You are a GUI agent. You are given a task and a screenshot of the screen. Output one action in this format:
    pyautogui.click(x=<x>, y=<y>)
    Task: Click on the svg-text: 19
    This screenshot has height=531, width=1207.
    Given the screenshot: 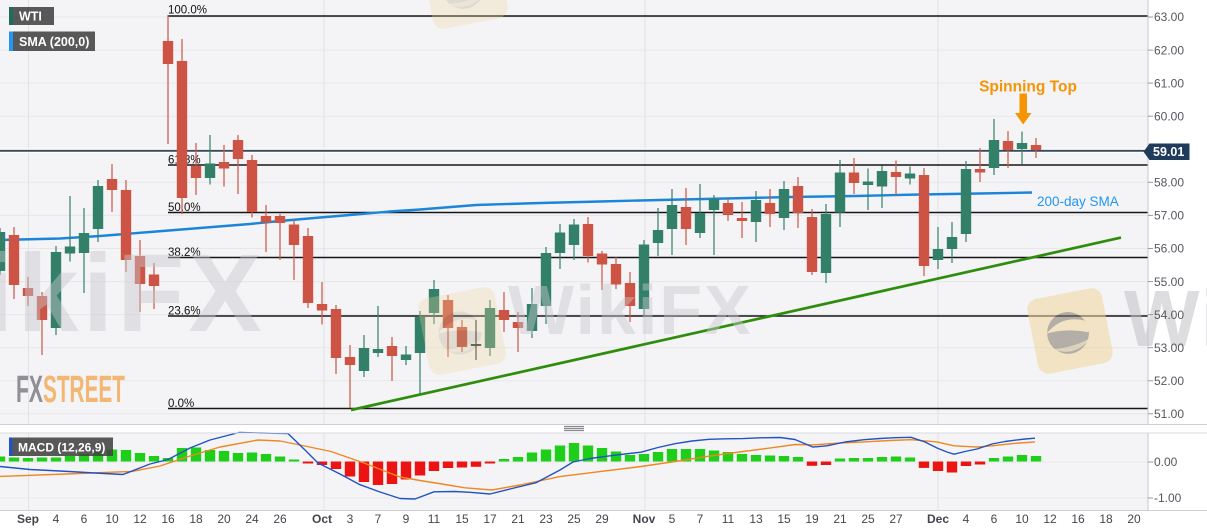 What is the action you would take?
    pyautogui.click(x=812, y=519)
    